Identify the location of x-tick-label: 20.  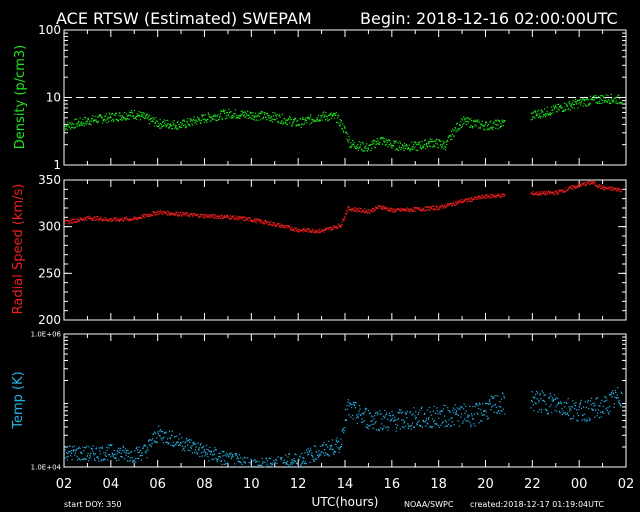
(485, 484).